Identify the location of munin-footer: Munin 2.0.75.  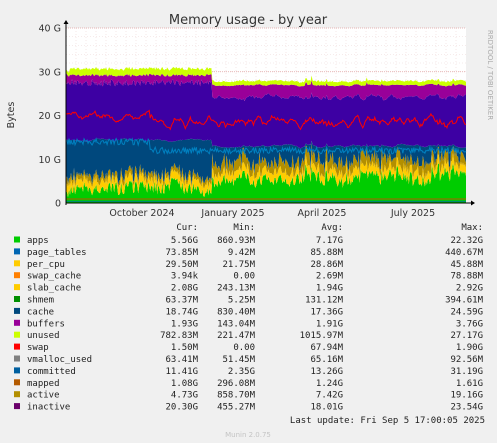
(248, 435).